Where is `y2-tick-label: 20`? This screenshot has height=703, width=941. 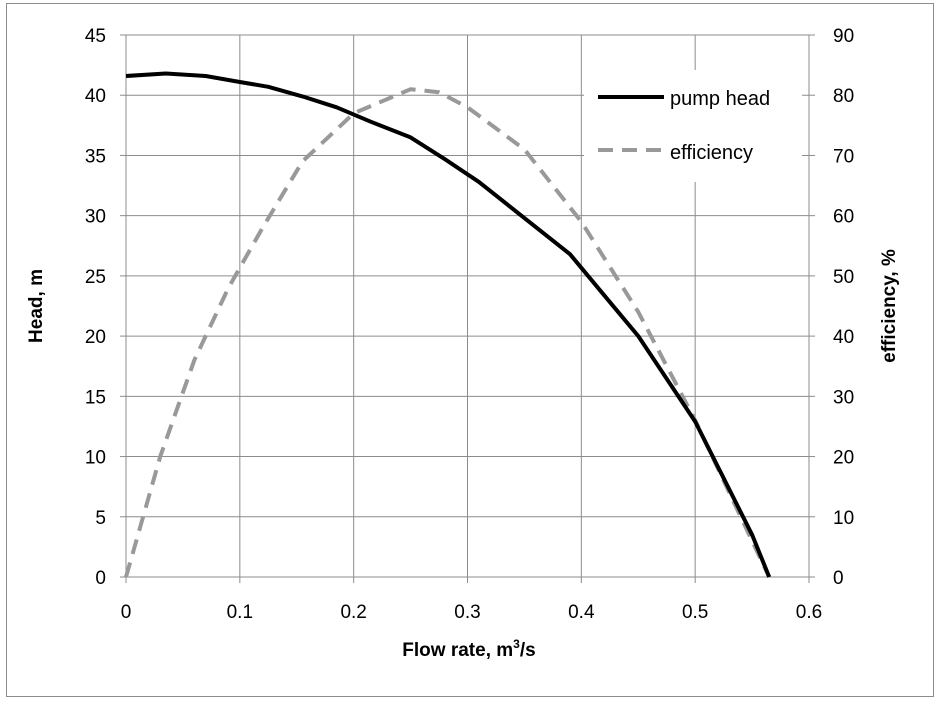 y2-tick-label: 20 is located at coordinates (843, 458).